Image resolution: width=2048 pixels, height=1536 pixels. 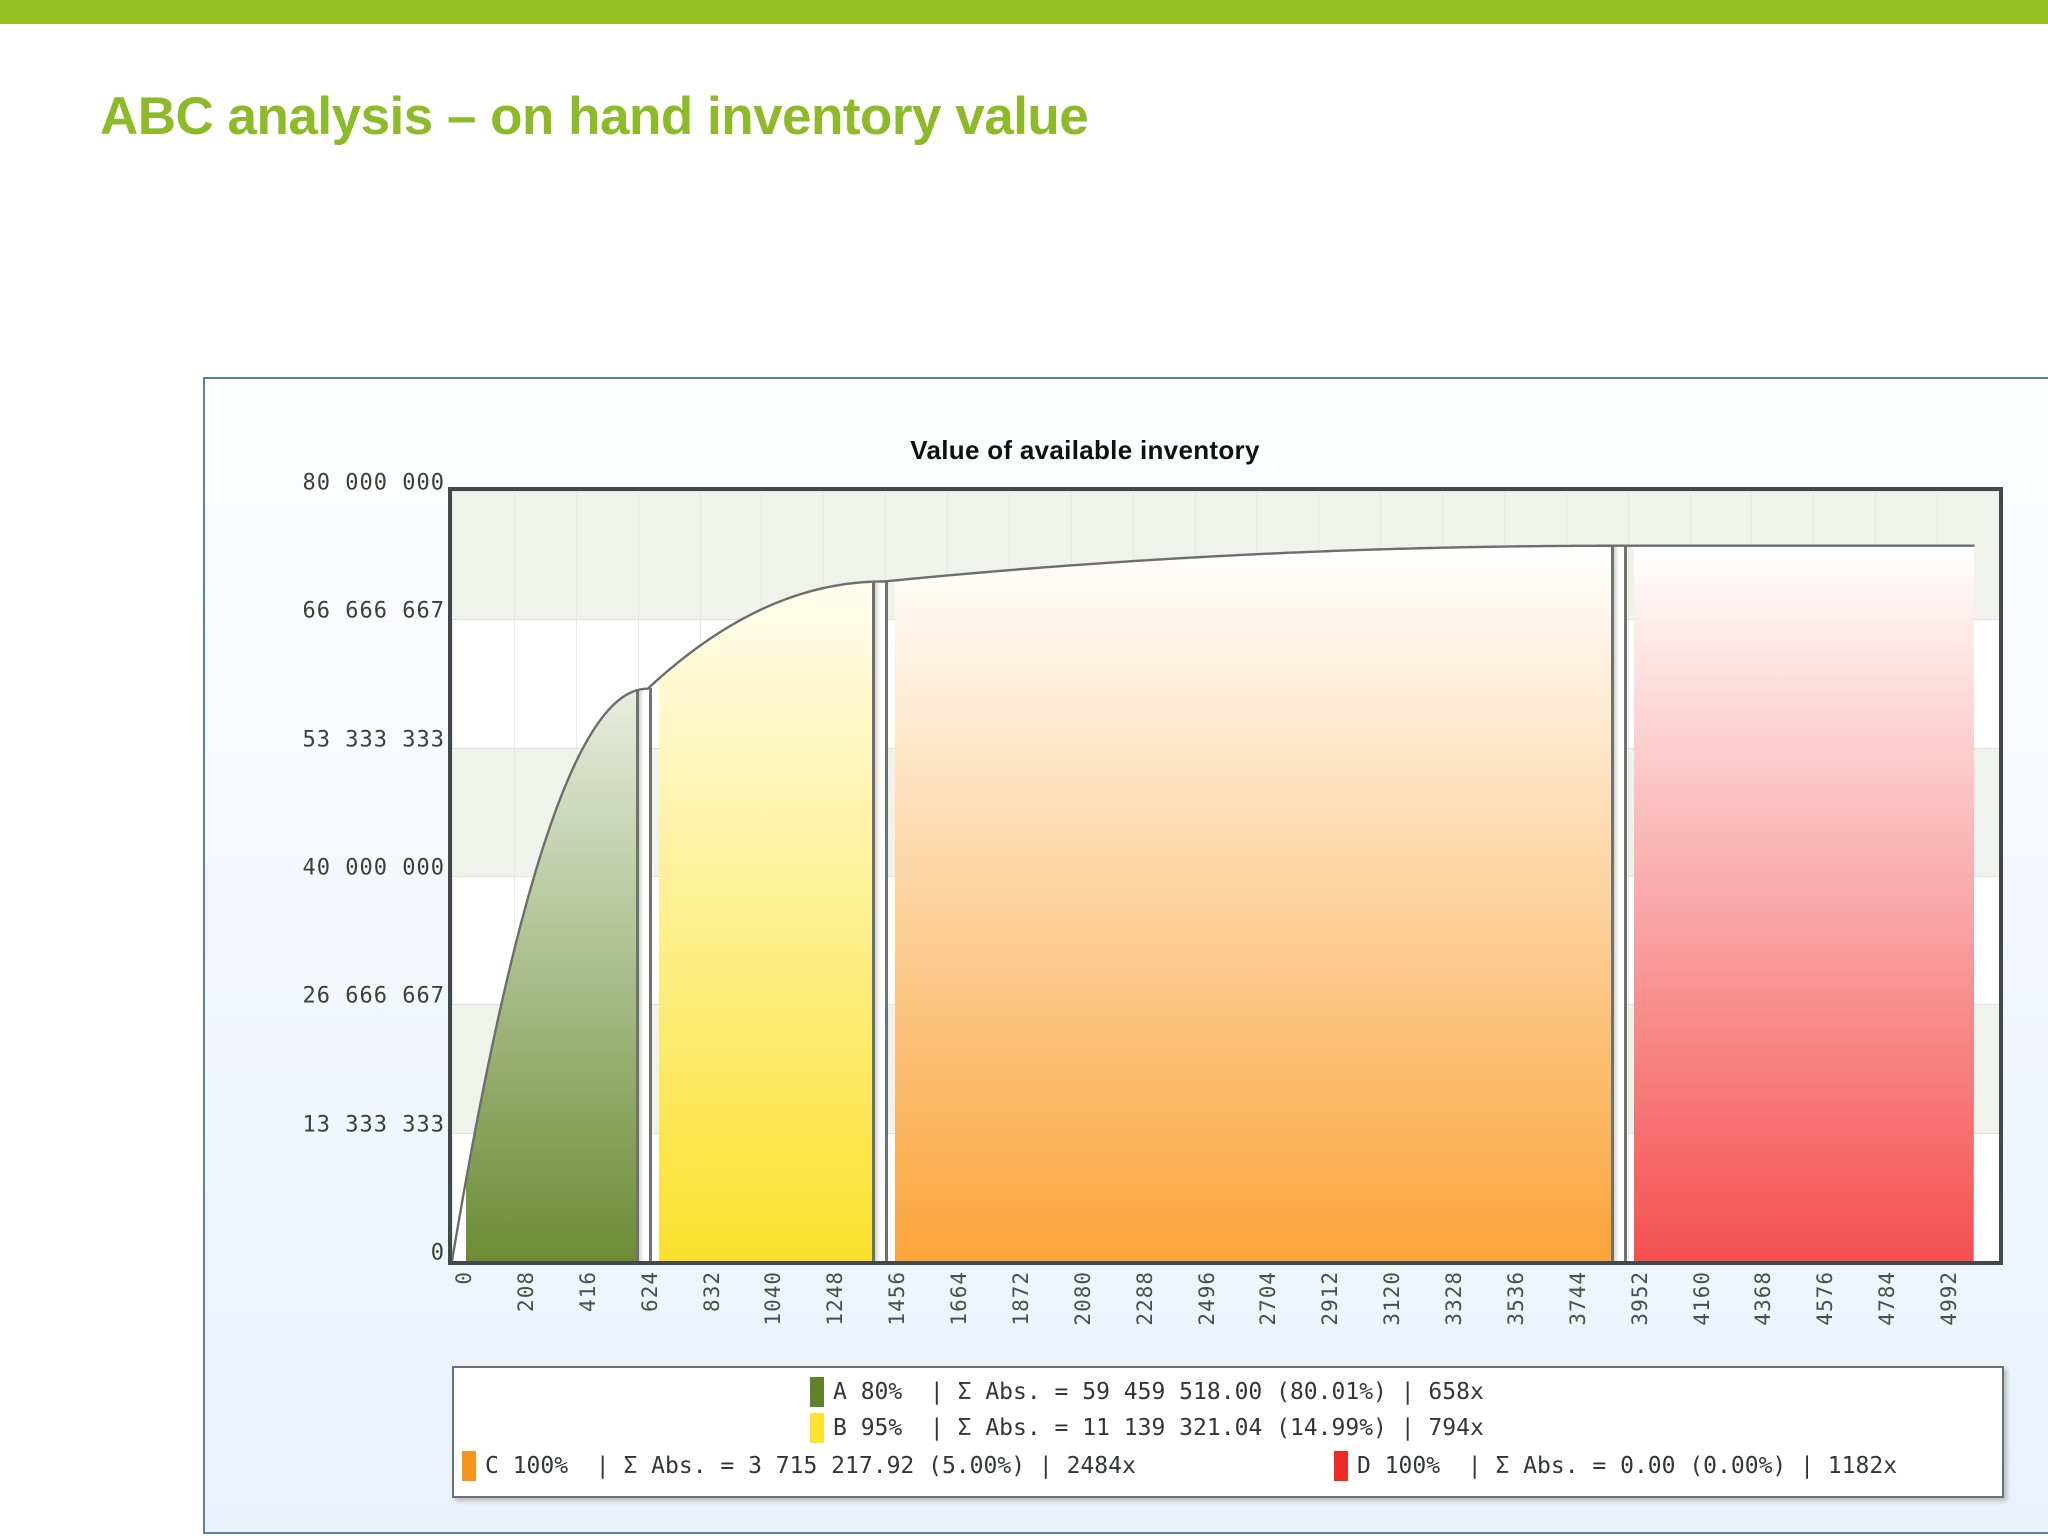 I want to click on x-axis-tick-label: 3744, so click(x=1577, y=1298).